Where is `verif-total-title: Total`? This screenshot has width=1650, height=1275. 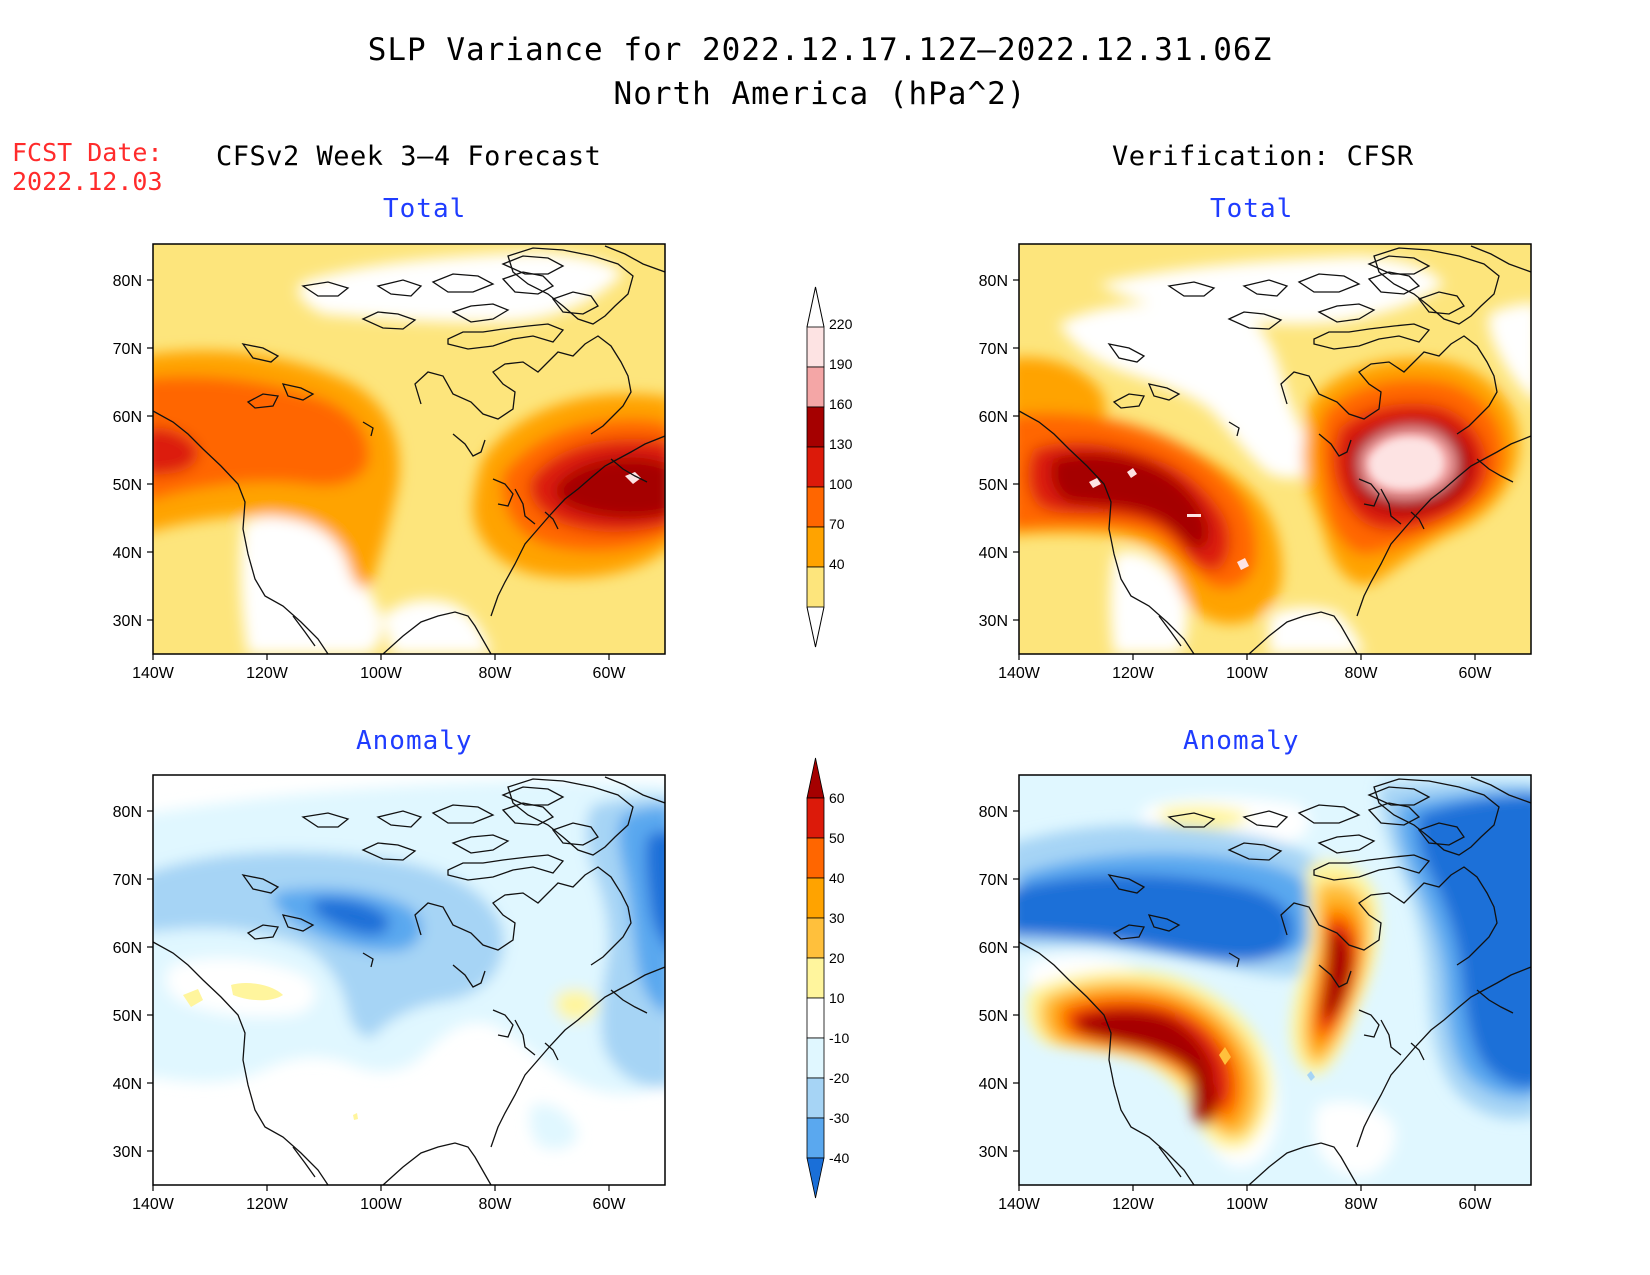
verif-total-title: Total is located at coordinates (1252, 209).